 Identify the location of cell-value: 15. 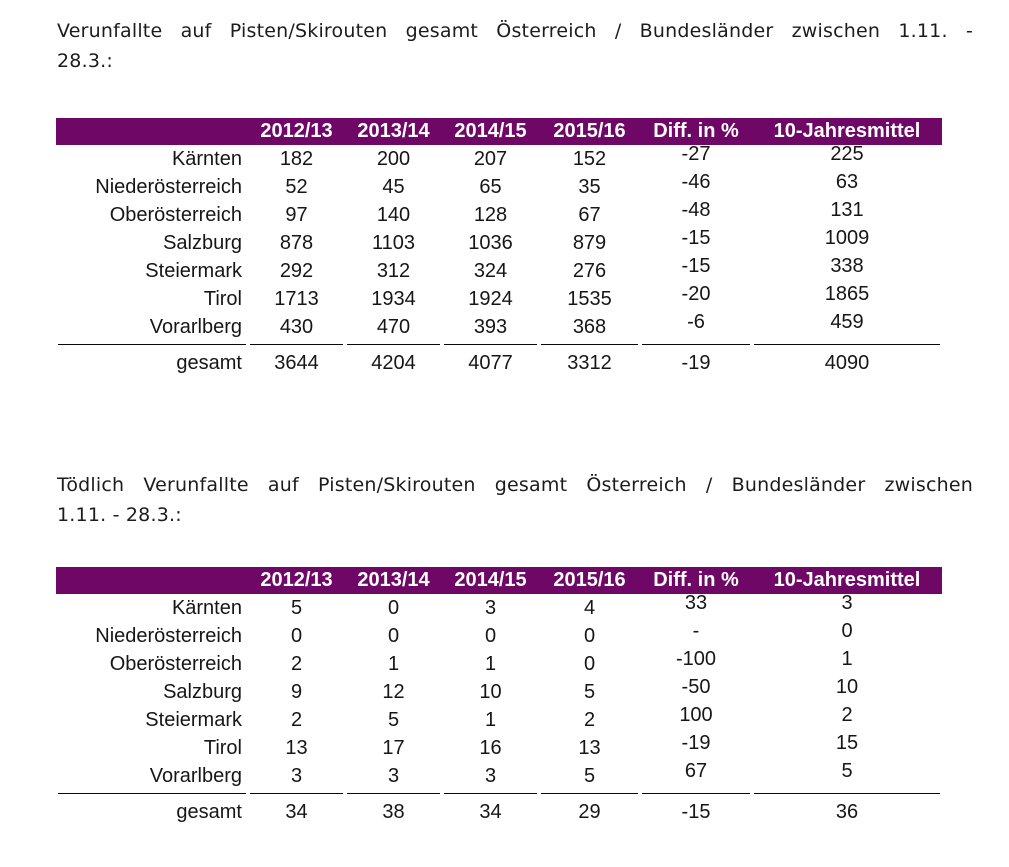
(847, 743).